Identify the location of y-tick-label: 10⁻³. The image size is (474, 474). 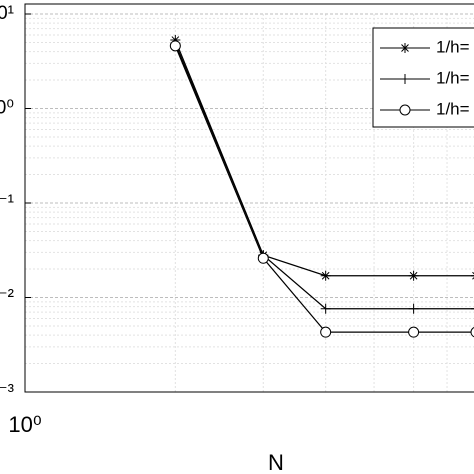
(7, 391).